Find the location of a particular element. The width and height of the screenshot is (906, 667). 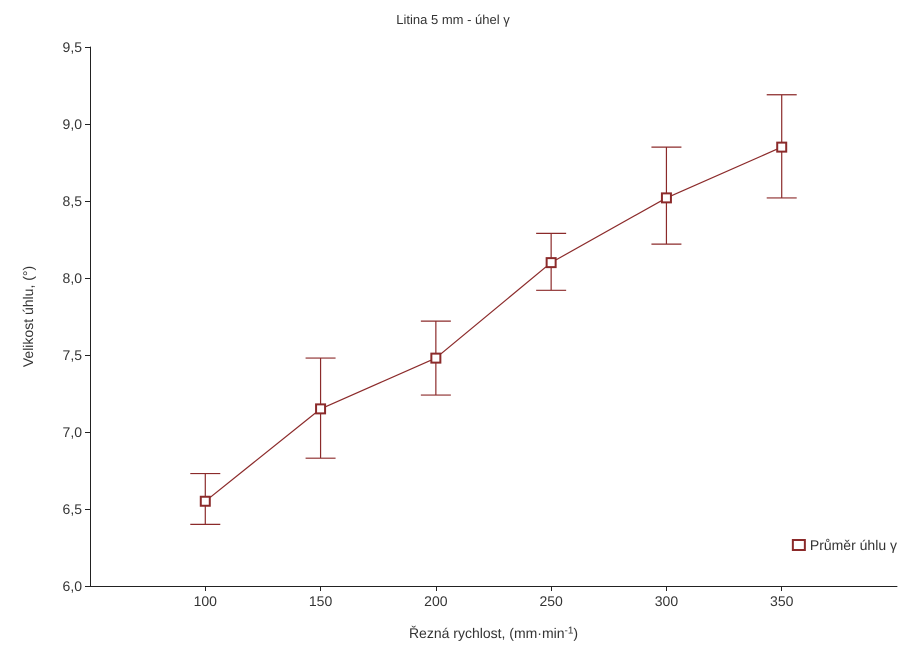

y-tick-label: 9,0 is located at coordinates (72, 124).